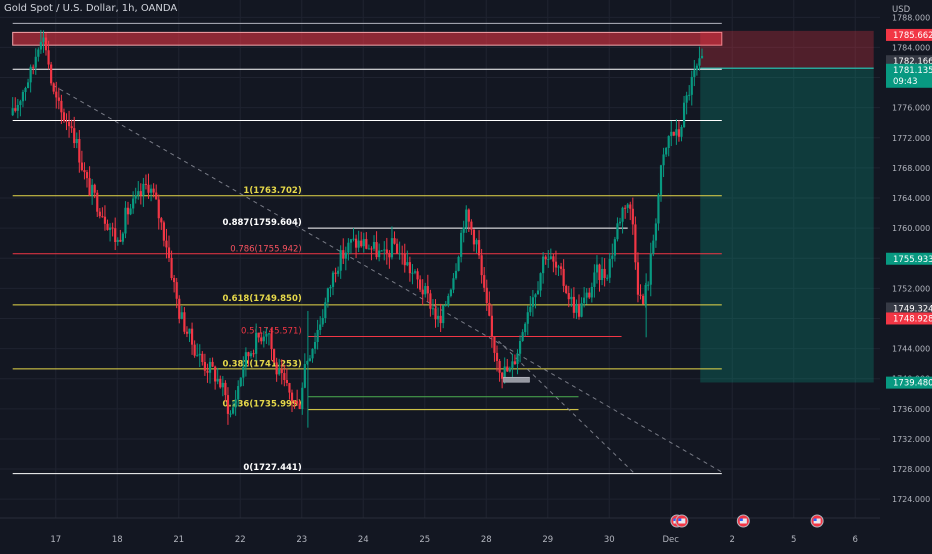 The height and width of the screenshot is (554, 932). What do you see at coordinates (466, 534) in the screenshot?
I see `time-axis-bg` at bounding box center [466, 534].